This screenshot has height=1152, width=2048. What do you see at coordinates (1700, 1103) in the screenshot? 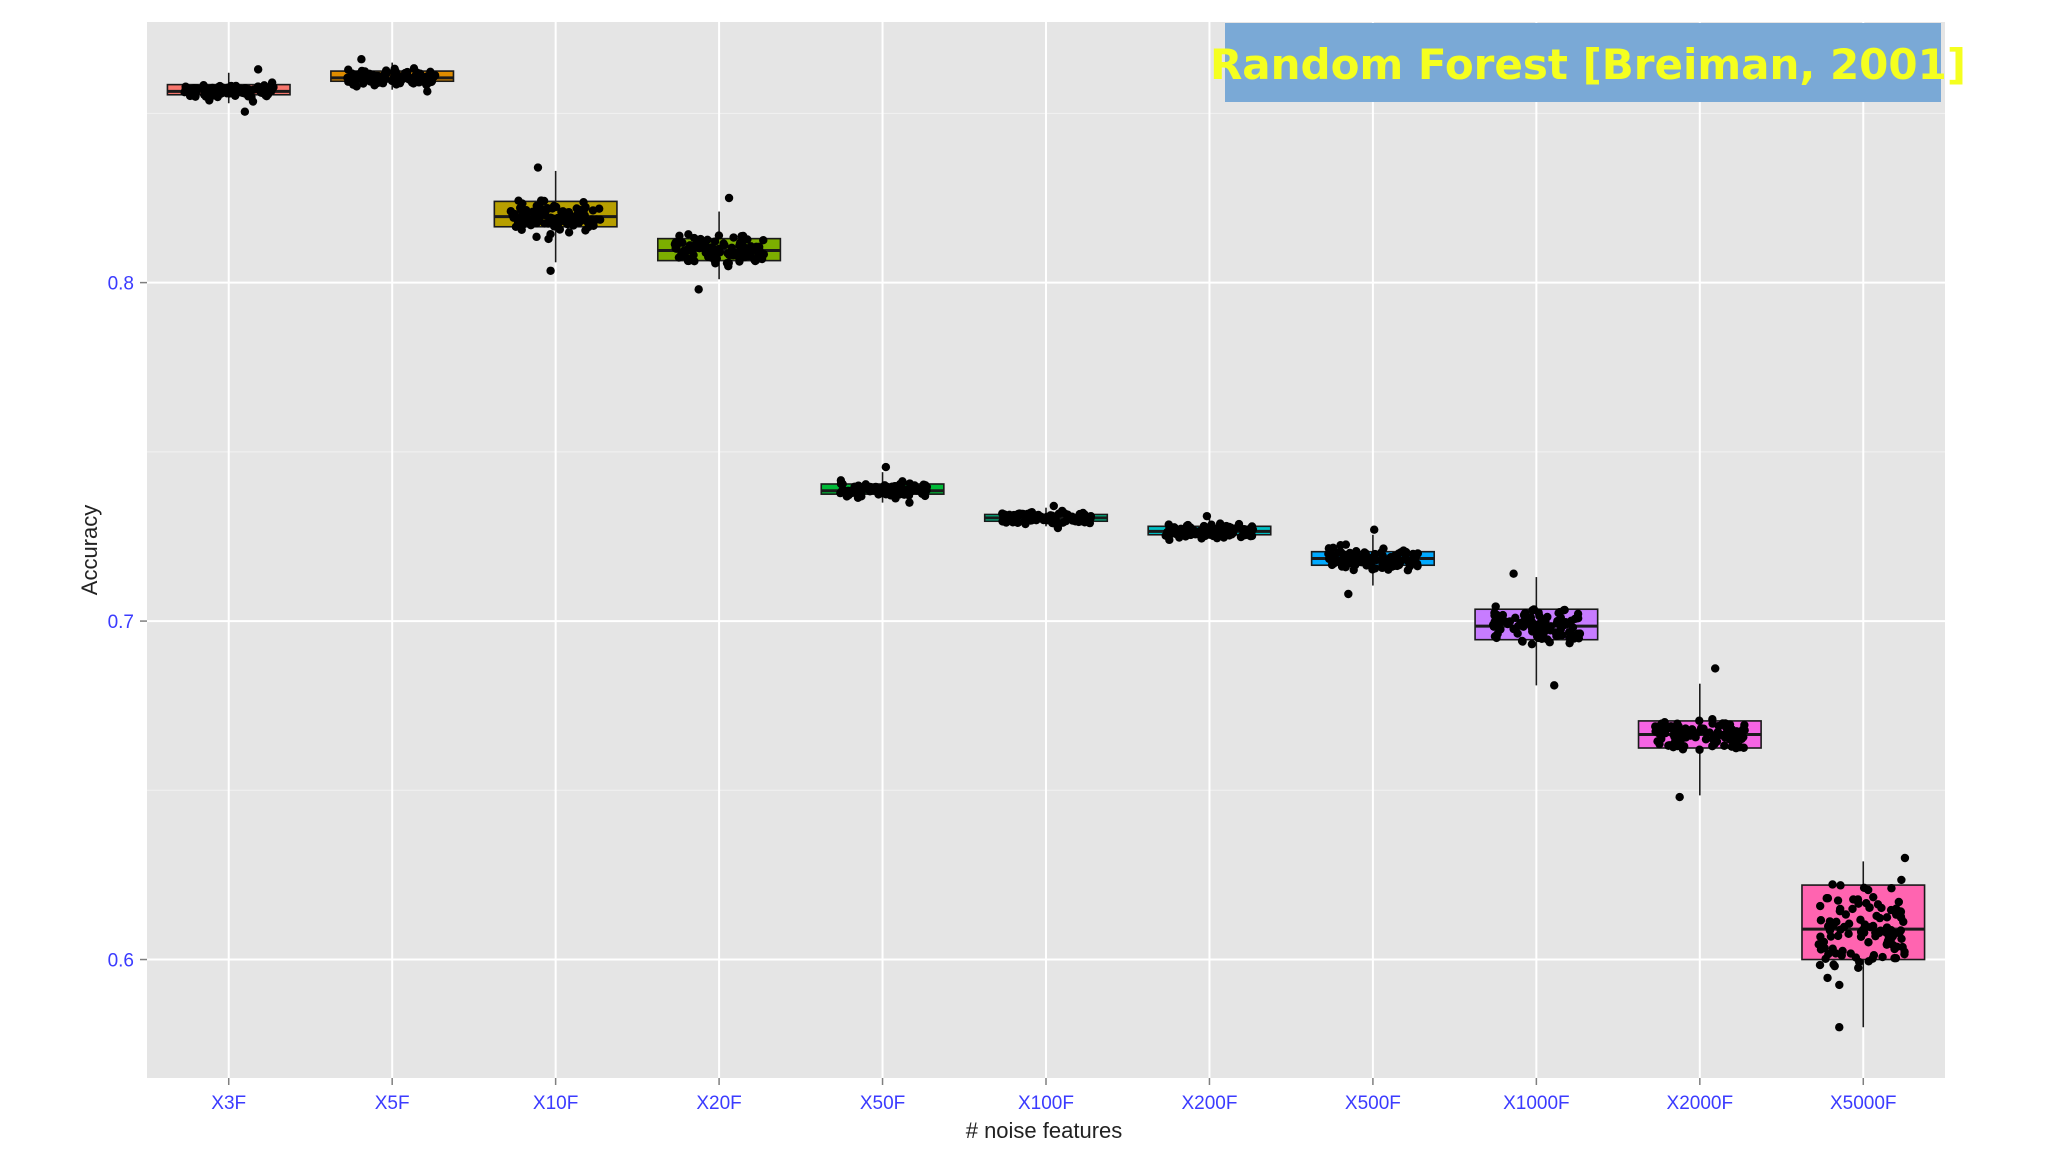
I see `x-tick-label: X2000F` at bounding box center [1700, 1103].